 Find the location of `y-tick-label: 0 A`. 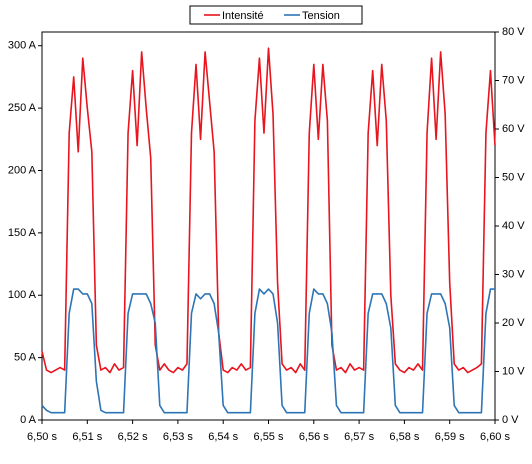

y-tick-label: 0 A is located at coordinates (28, 420).